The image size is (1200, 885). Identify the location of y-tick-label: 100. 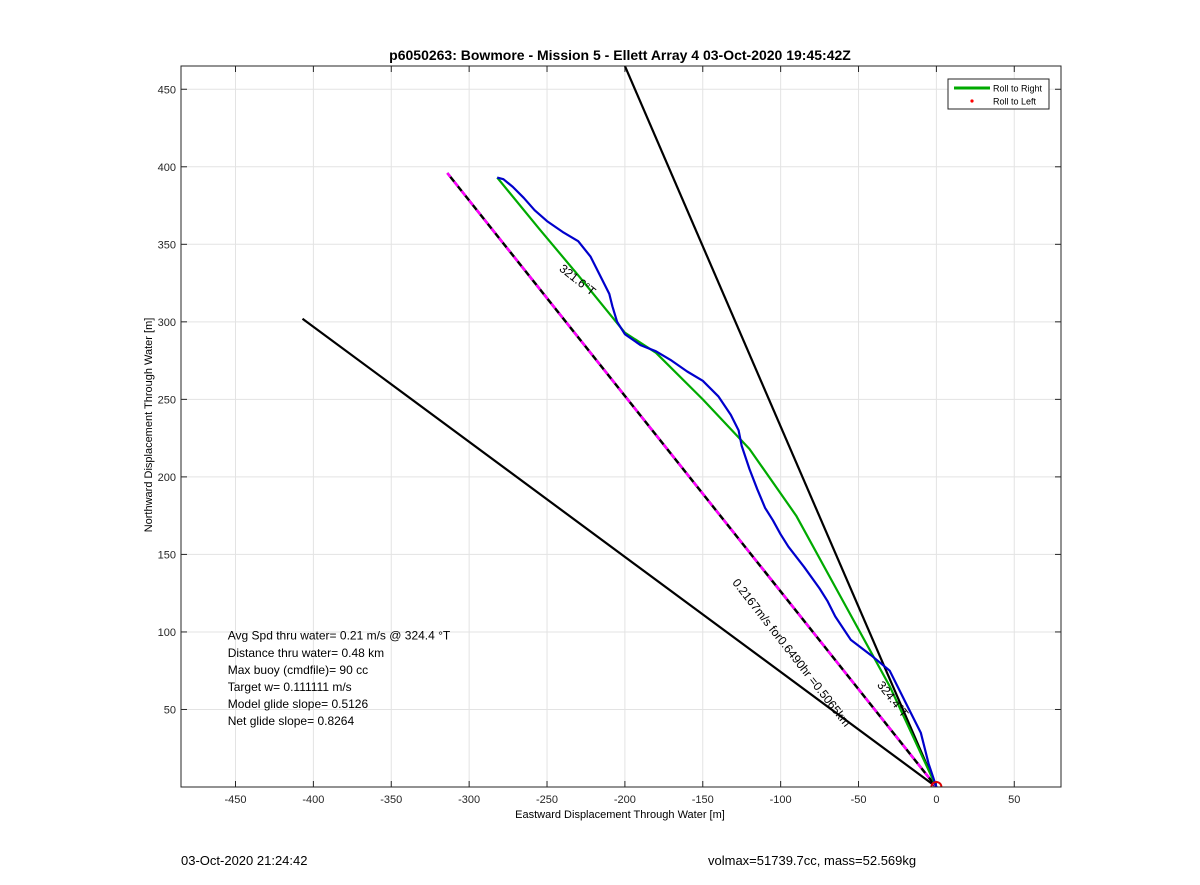
(167, 633).